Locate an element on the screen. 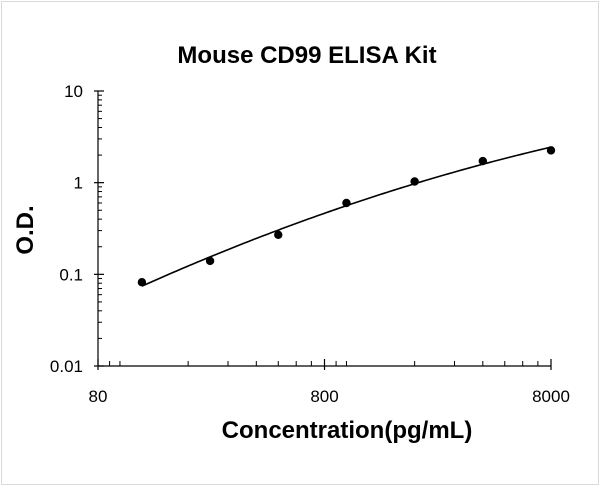  y-tick-label: 1 is located at coordinates (78, 183).